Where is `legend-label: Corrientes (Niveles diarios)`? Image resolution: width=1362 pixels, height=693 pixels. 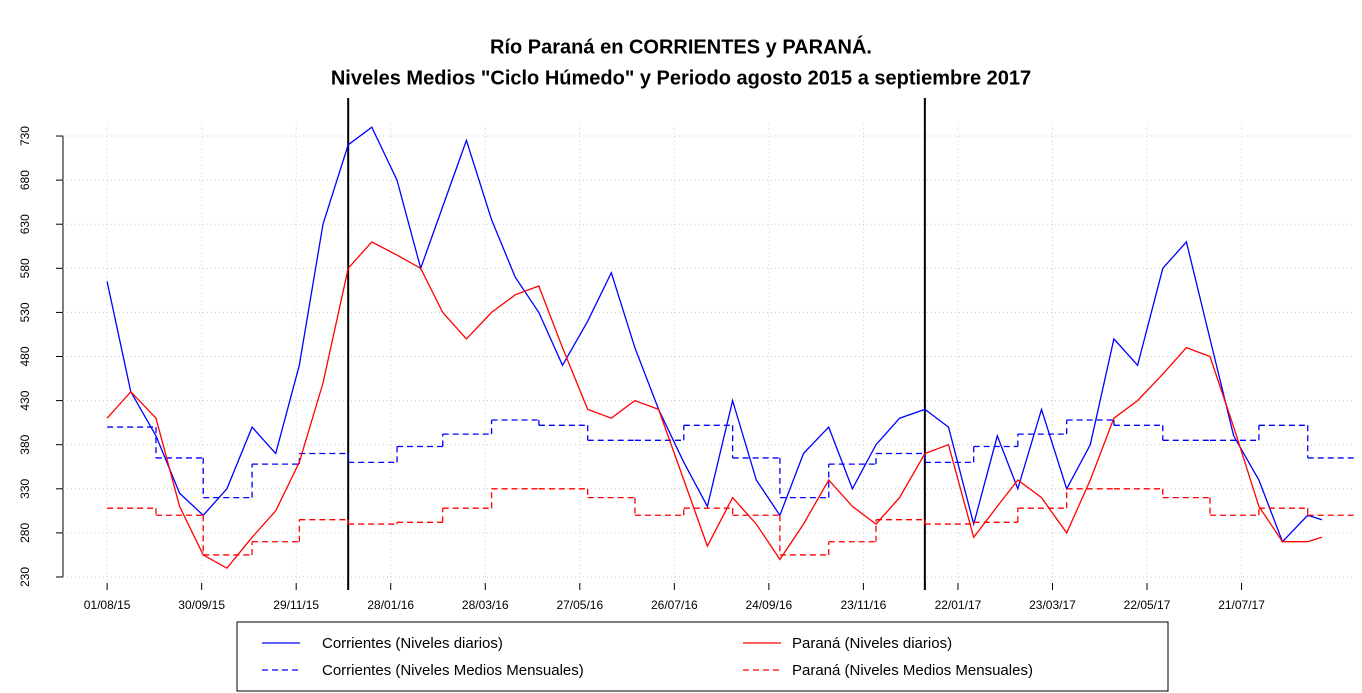
legend-label: Corrientes (Niveles diarios) is located at coordinates (412, 643).